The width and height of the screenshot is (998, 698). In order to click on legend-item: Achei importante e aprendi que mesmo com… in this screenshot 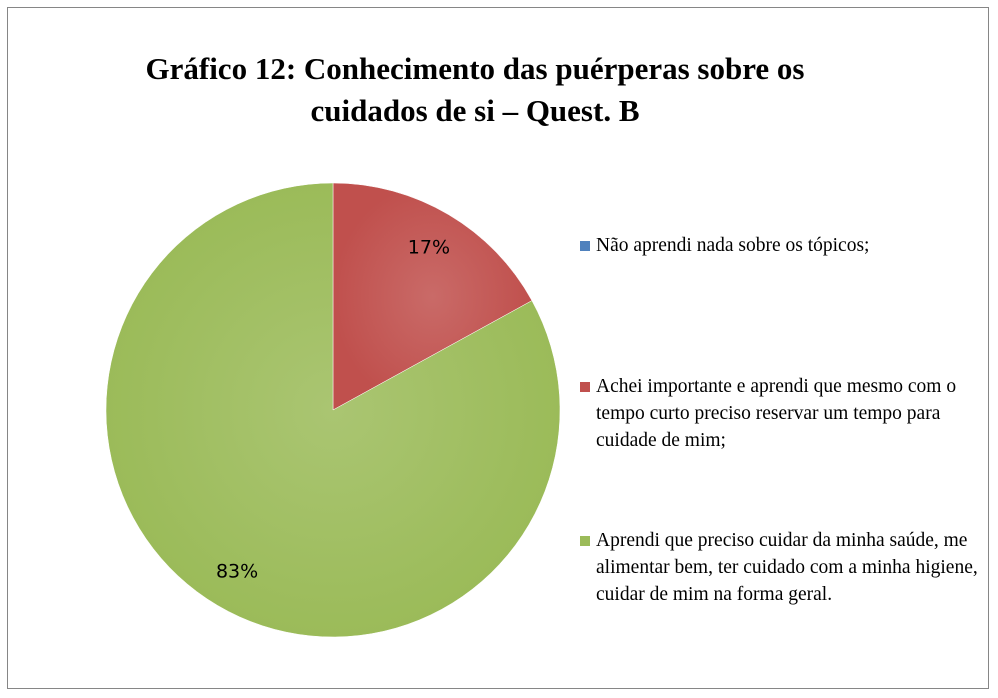, I will do `click(780, 413)`.